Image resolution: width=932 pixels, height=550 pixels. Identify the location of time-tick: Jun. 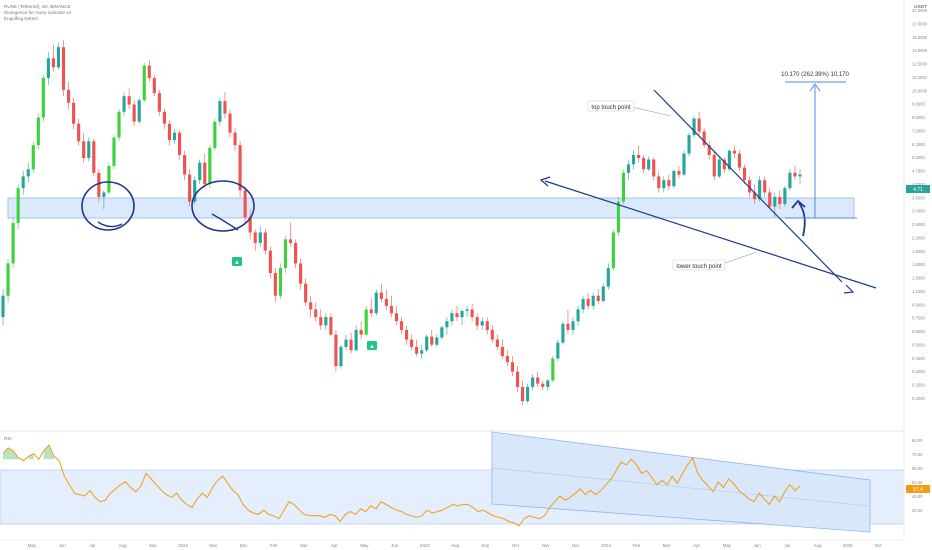
(63, 545).